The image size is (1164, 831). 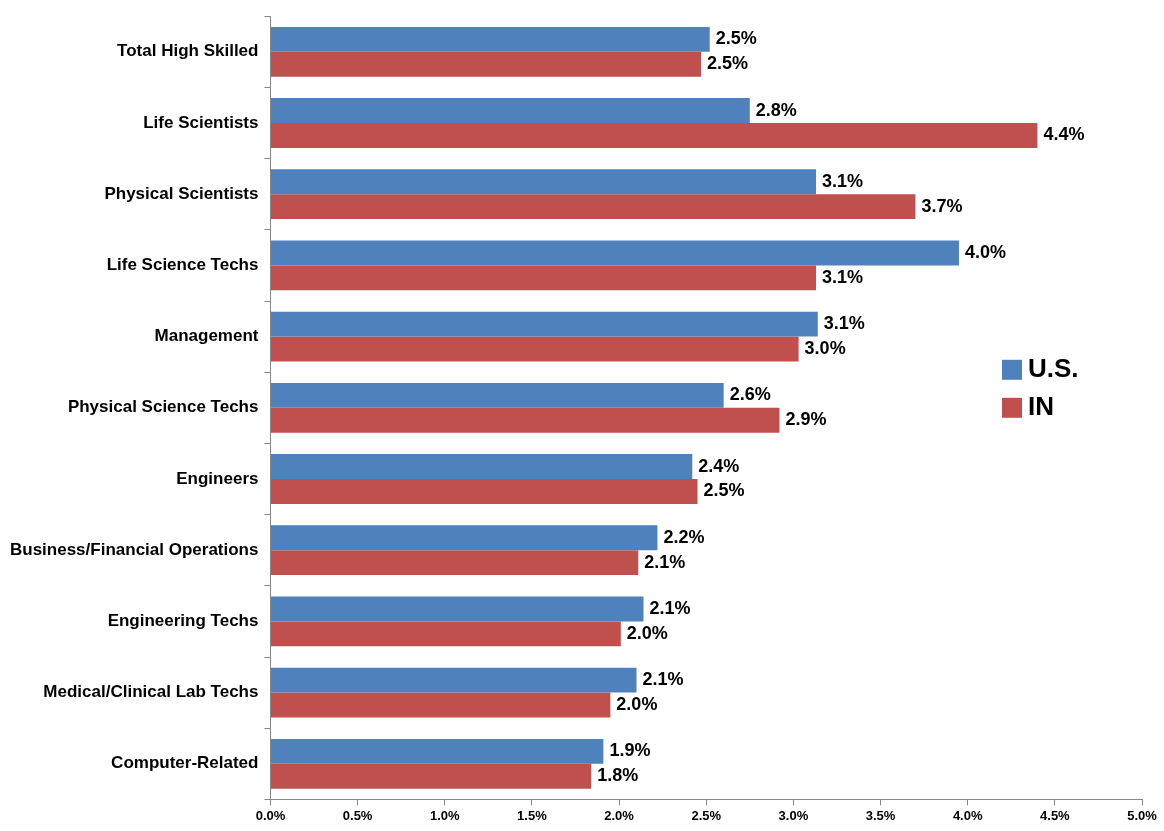 What do you see at coordinates (630, 750) in the screenshot?
I see `data-label: 1.9%` at bounding box center [630, 750].